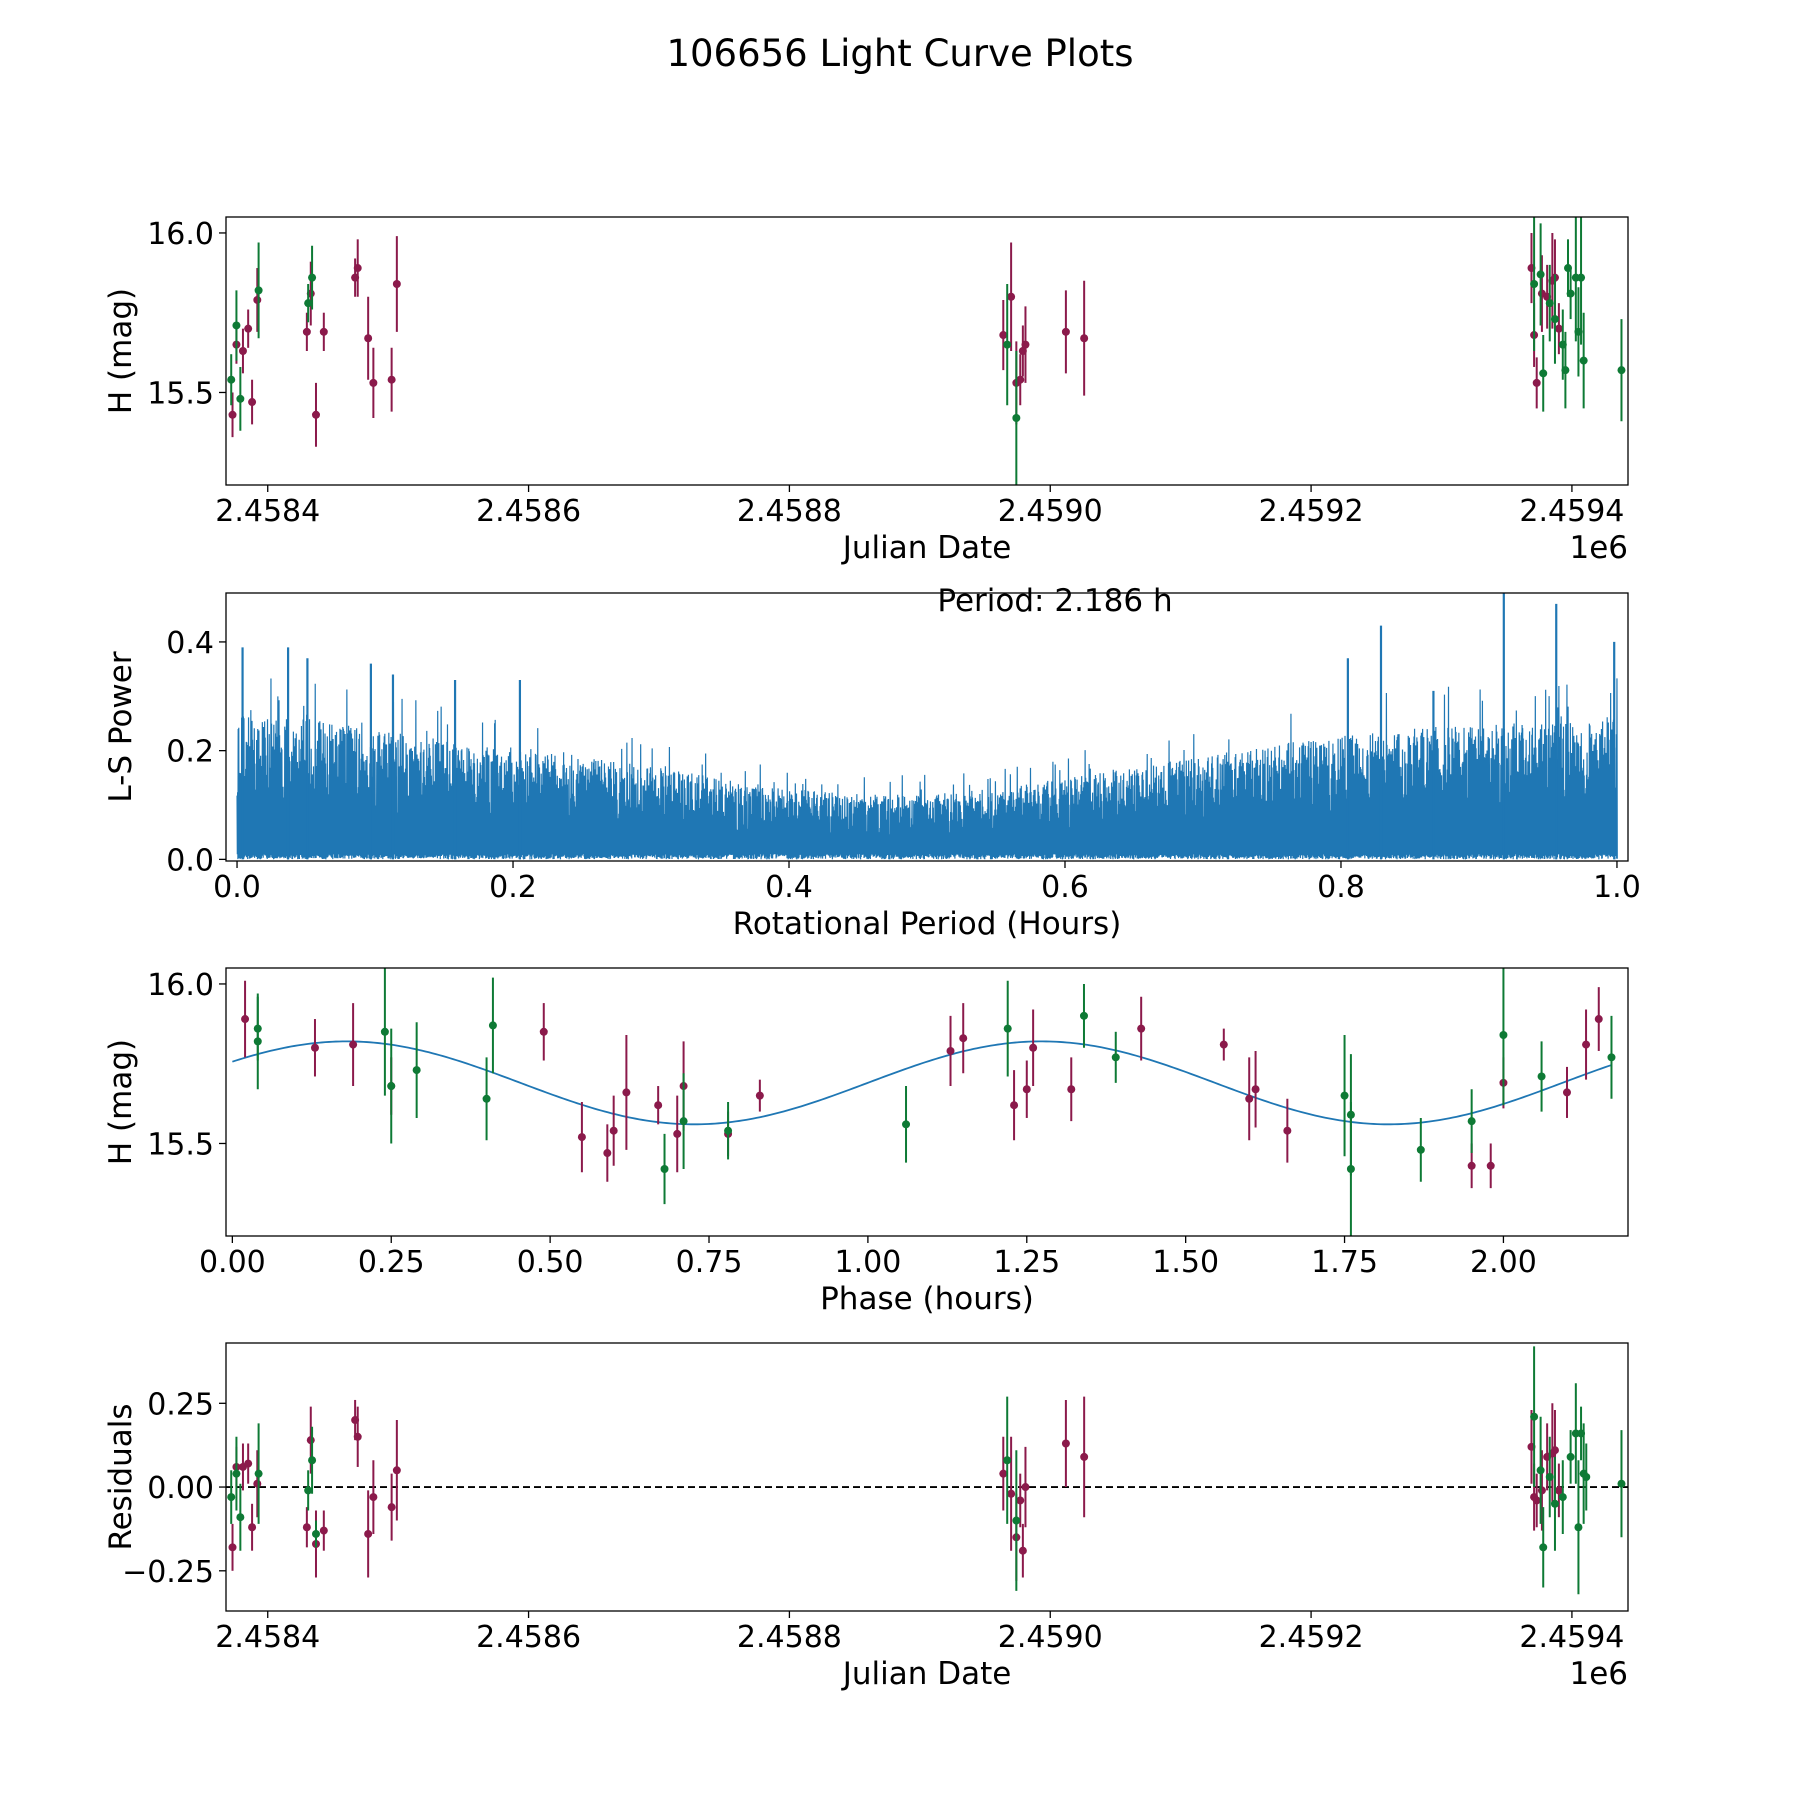 The width and height of the screenshot is (1800, 1800). What do you see at coordinates (789, 887) in the screenshot?
I see `x-tick-label: 0.4` at bounding box center [789, 887].